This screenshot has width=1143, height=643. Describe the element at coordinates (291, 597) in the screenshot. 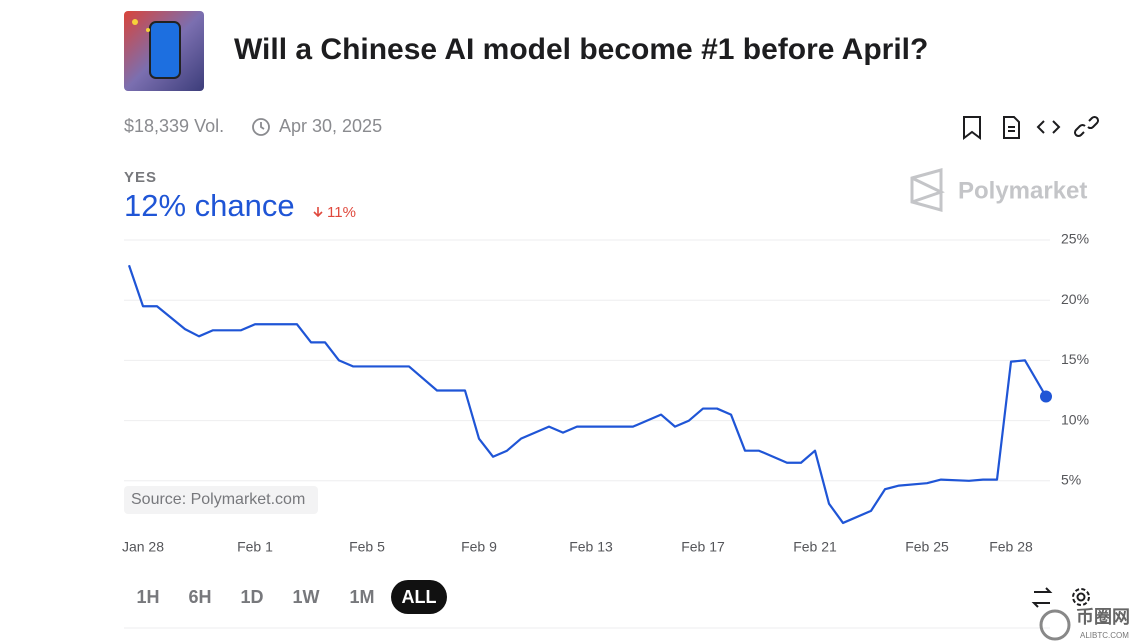

I see `range-buttons: 1H 6H 1D 1W 1M ALL` at that location.